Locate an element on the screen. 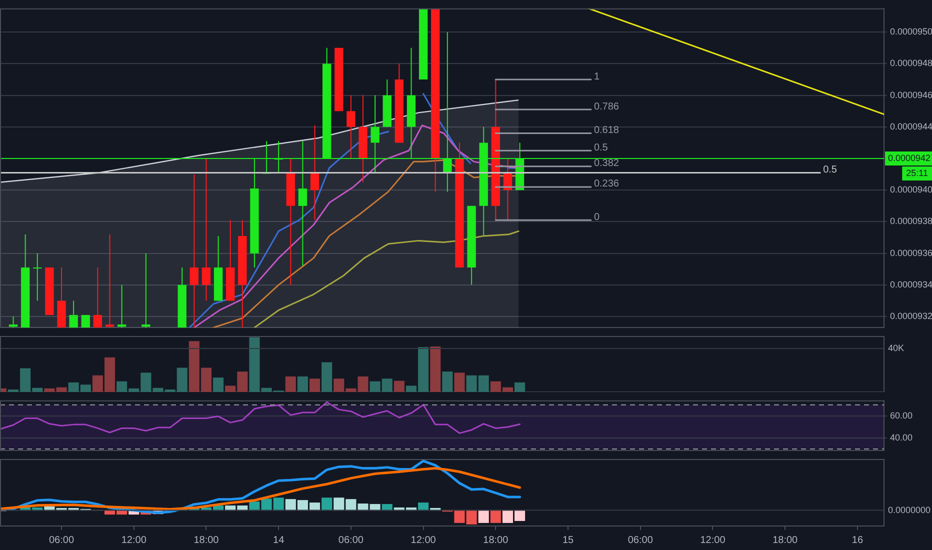  y-tick-label: 0.0000940 is located at coordinates (911, 189).